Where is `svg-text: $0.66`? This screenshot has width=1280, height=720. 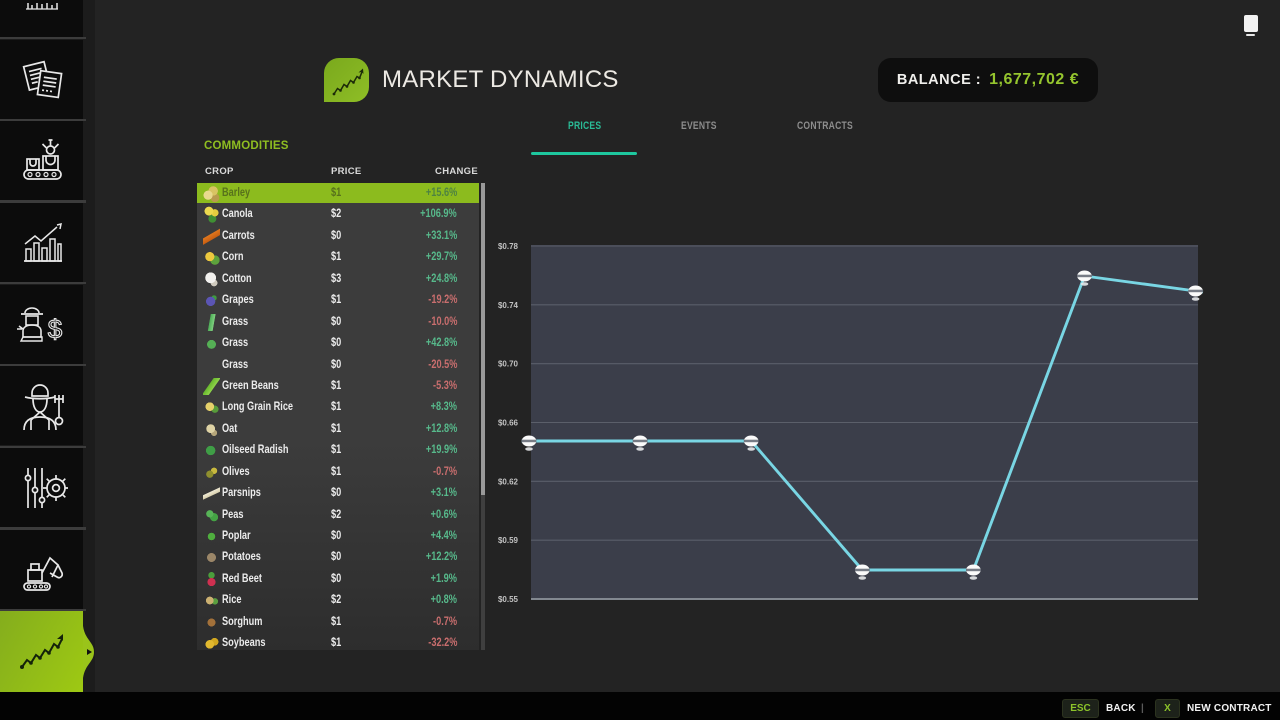 svg-text: $0.66 is located at coordinates (508, 423).